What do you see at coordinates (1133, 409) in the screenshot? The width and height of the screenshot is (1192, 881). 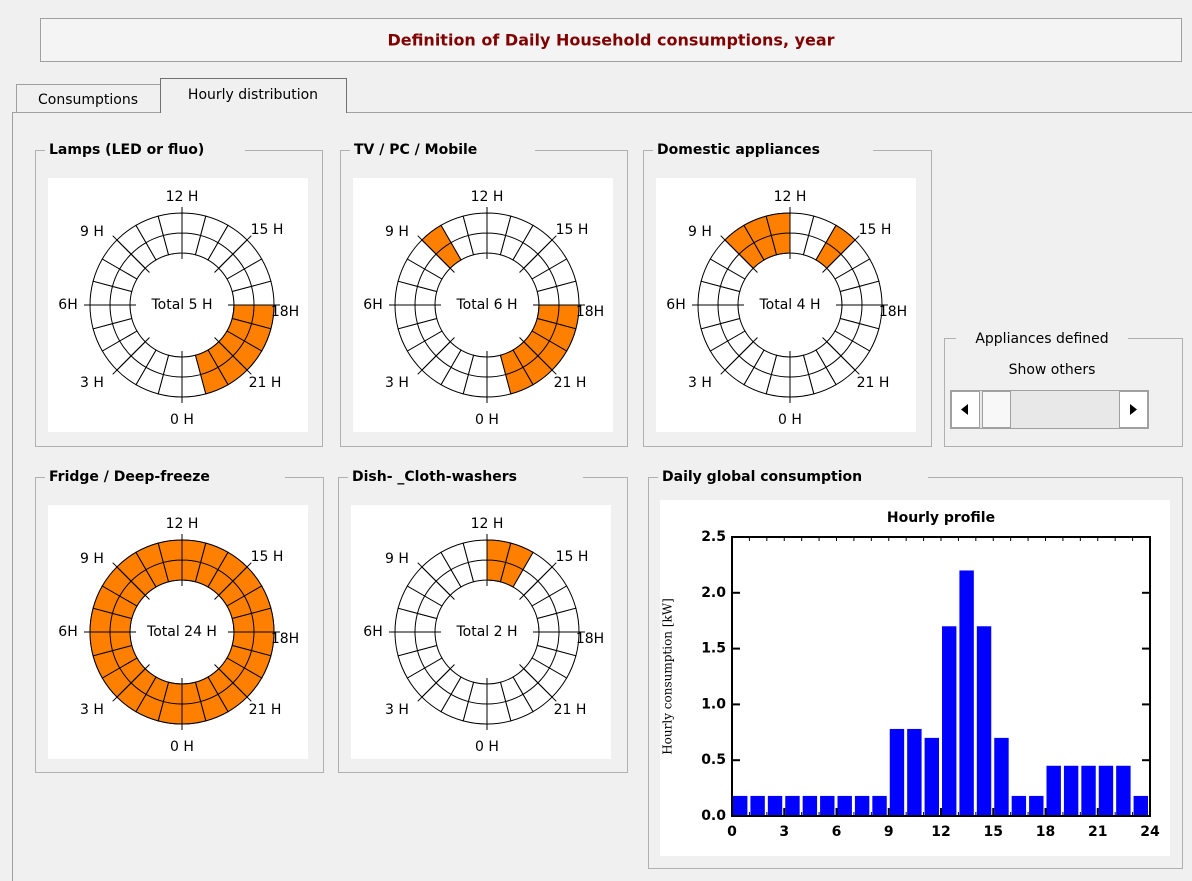 I see `arrow` at bounding box center [1133, 409].